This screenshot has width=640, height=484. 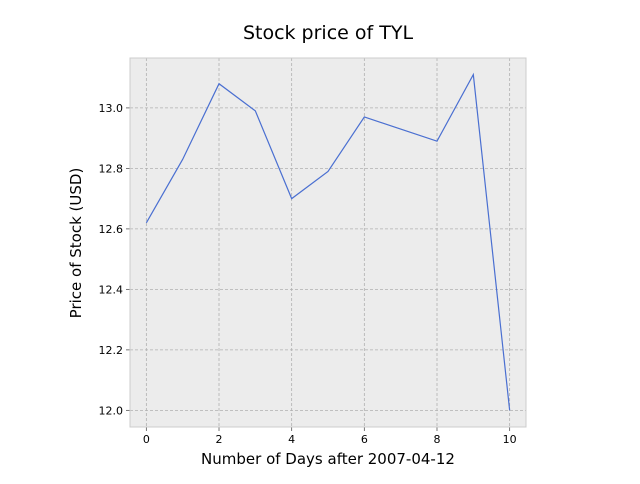 I want to click on x-tick-label: 8, so click(x=436, y=439).